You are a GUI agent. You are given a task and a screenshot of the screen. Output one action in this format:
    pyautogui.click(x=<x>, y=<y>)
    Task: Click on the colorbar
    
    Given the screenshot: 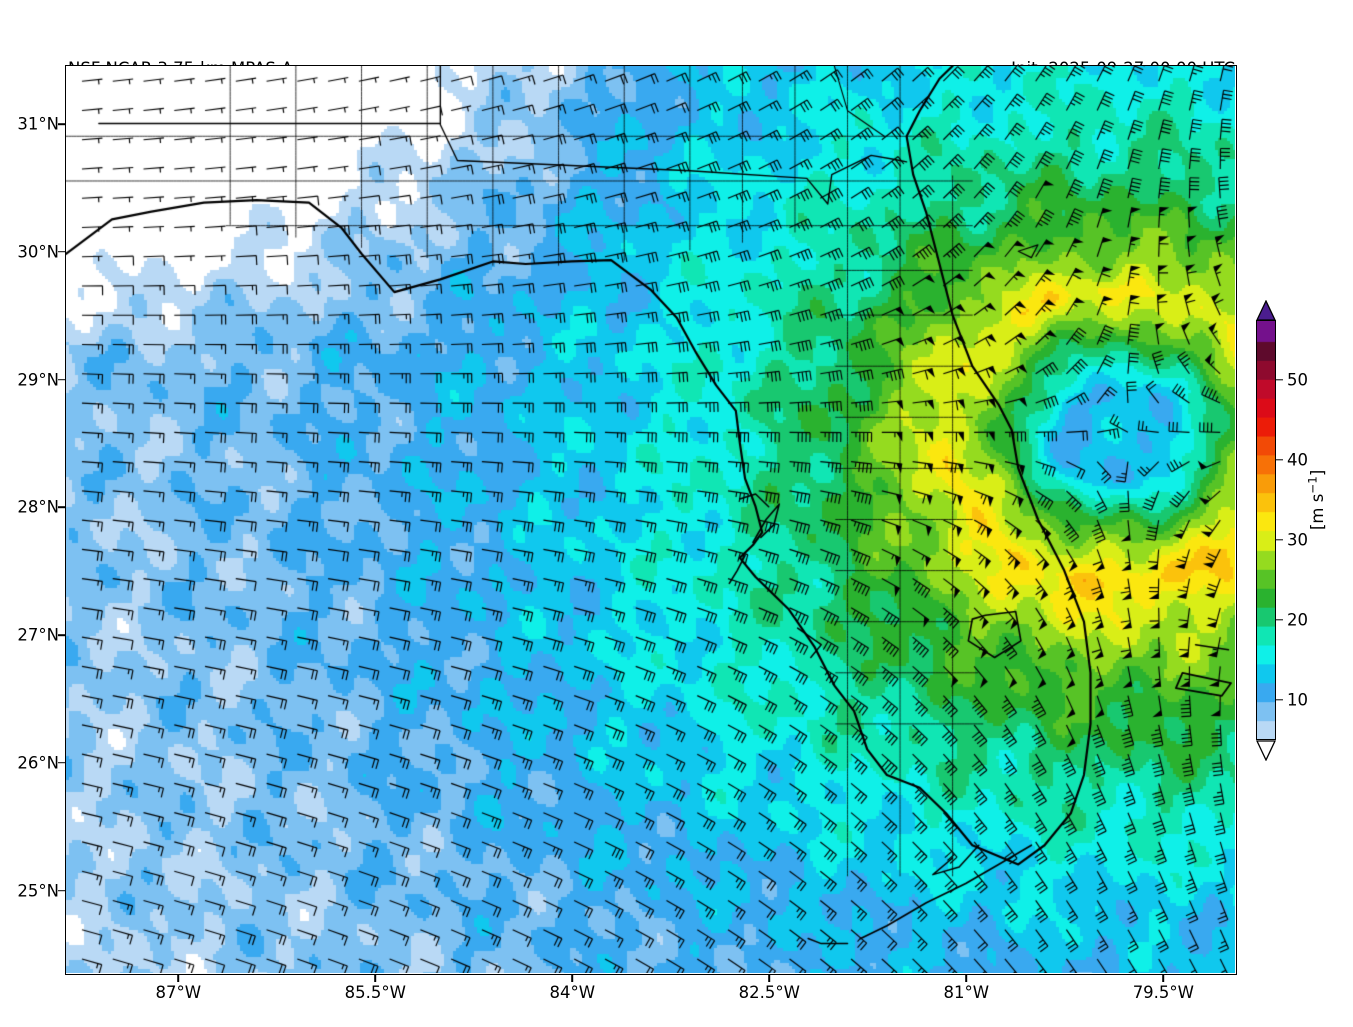 What is the action you would take?
    pyautogui.click(x=1266, y=530)
    